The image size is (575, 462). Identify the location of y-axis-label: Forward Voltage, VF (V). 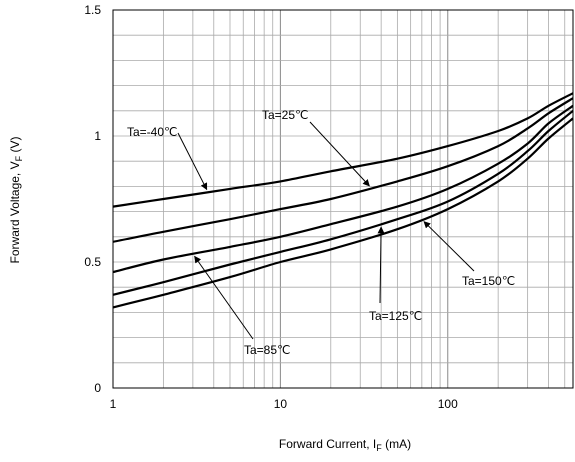
(16, 200).